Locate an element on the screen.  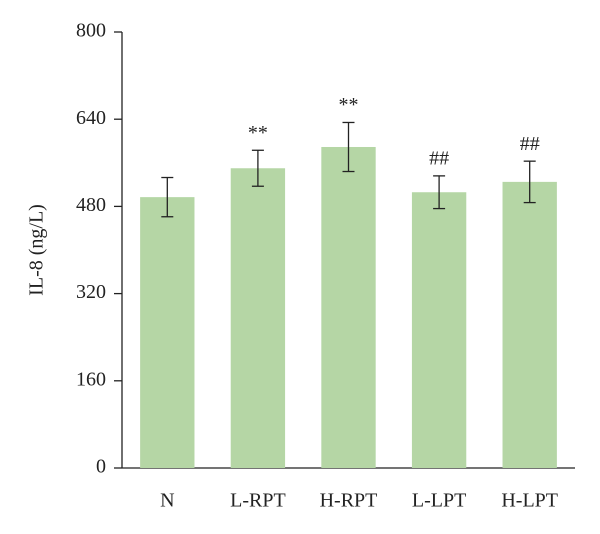
y-tick-label: 320 is located at coordinates (91, 292).